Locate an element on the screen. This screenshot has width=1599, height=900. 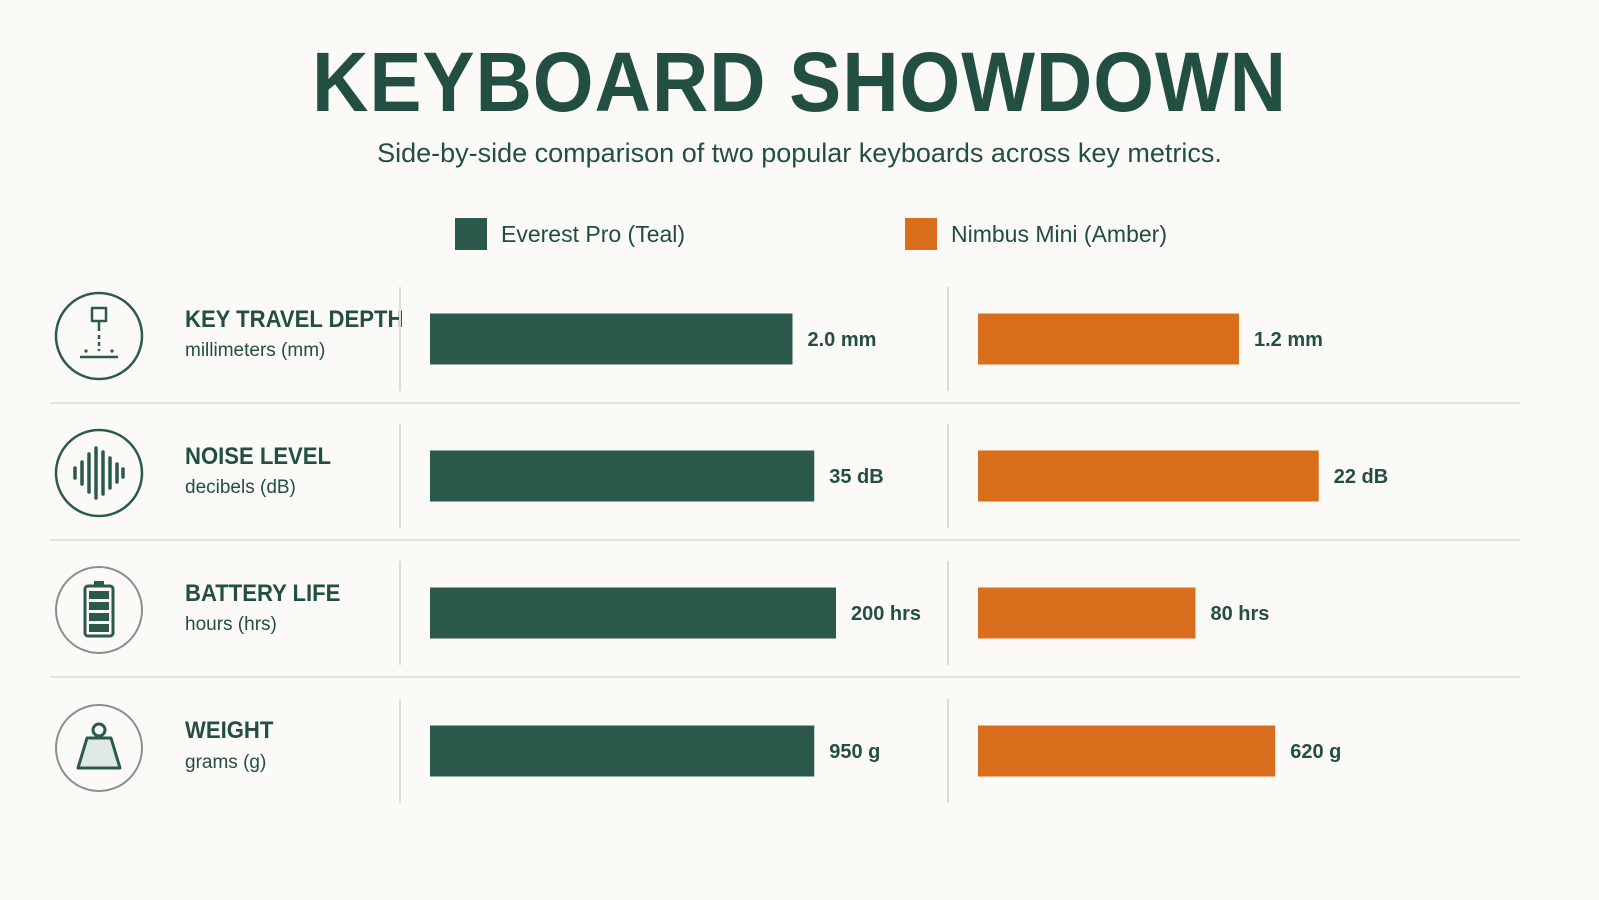
metric-title-key-travel: KEY TRAVEL DEPTH is located at coordinates (294, 319).